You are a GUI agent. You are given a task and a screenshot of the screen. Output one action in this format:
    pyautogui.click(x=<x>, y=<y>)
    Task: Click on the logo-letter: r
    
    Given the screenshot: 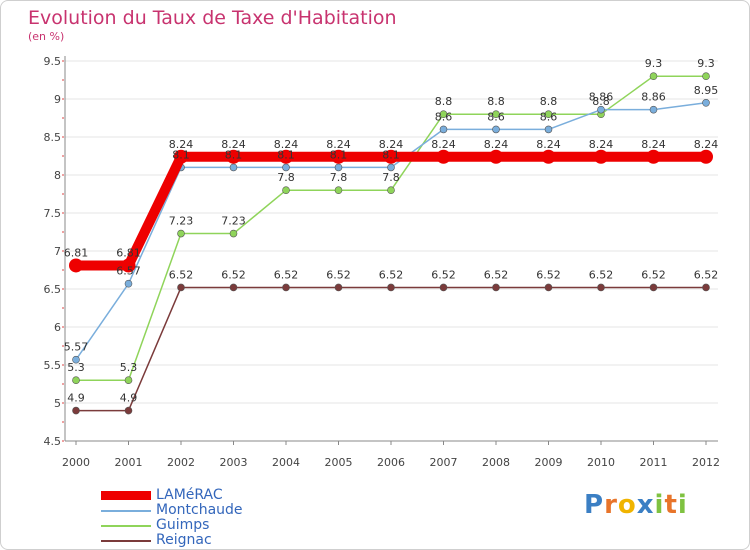 What is the action you would take?
    pyautogui.click(x=611, y=505)
    